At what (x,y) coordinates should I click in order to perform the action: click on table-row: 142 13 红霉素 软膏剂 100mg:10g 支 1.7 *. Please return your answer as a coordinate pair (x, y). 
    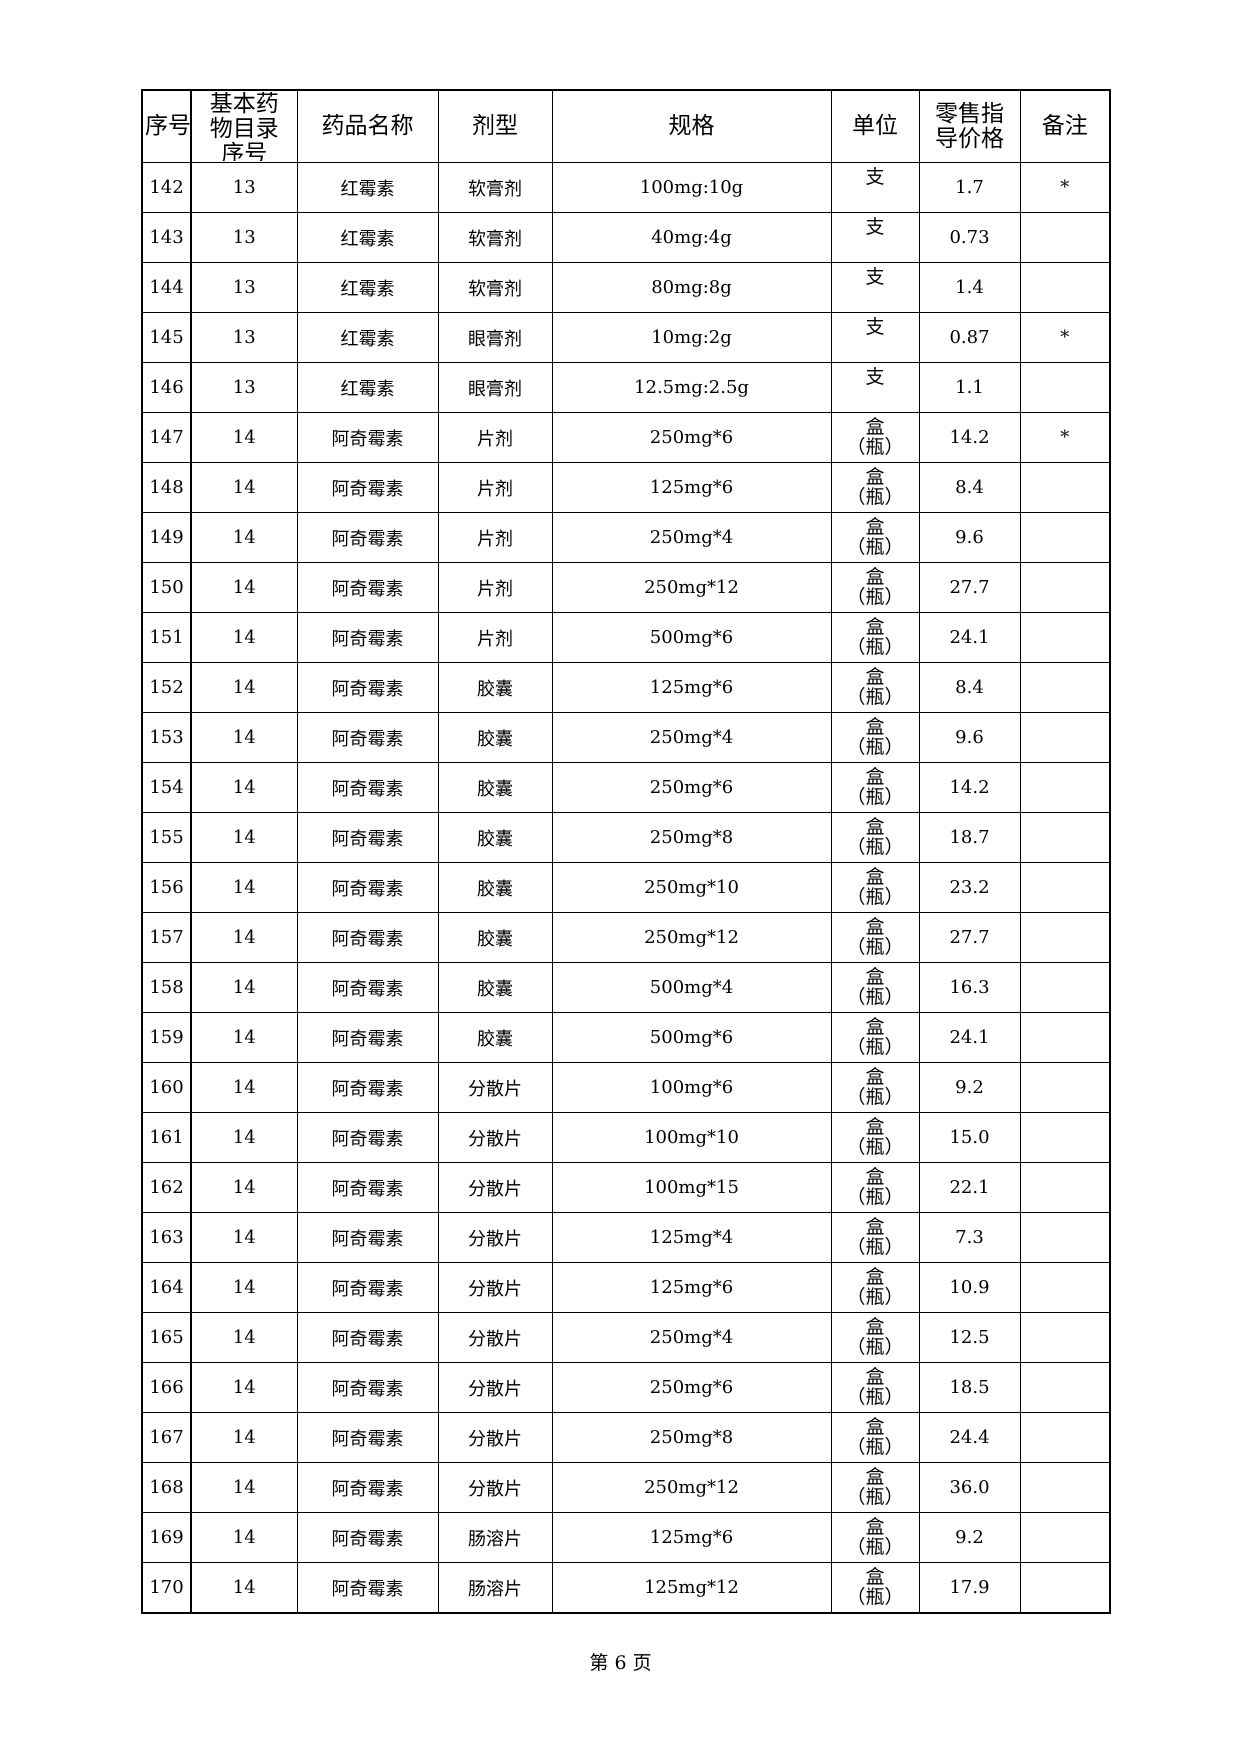
    Looking at the image, I should click on (626, 187).